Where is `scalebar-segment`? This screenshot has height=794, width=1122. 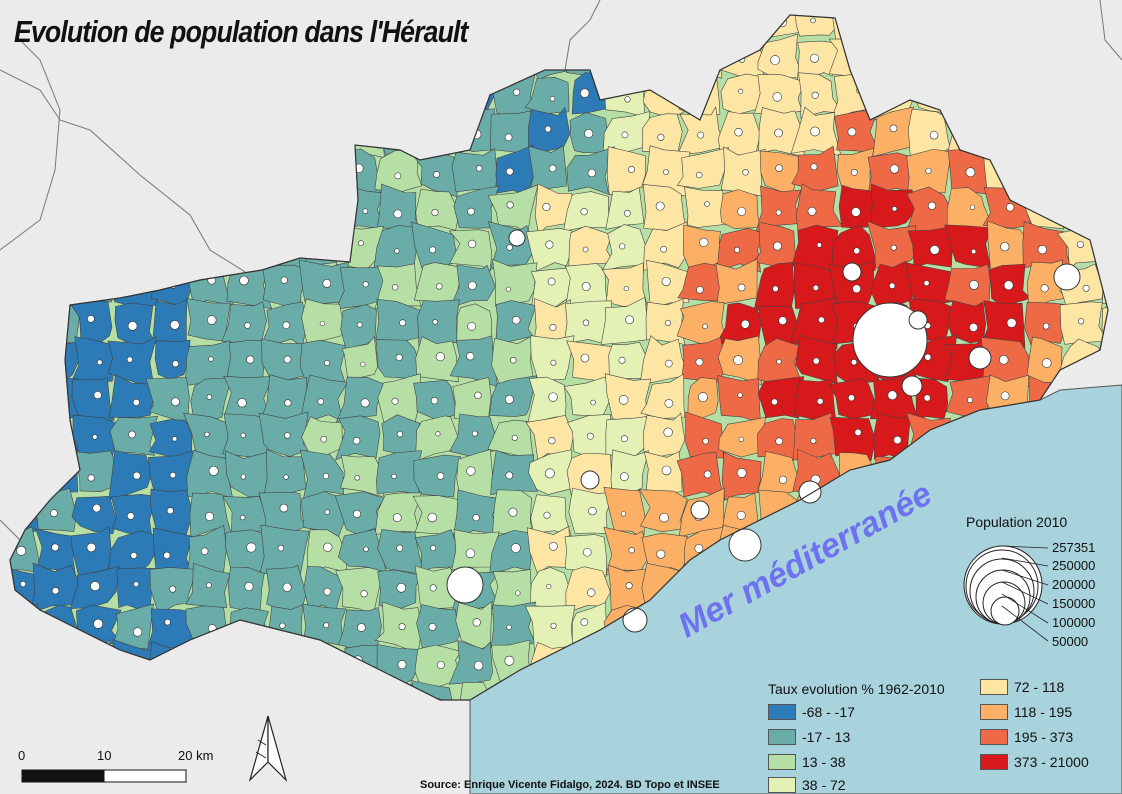
scalebar-segment is located at coordinates (145, 776).